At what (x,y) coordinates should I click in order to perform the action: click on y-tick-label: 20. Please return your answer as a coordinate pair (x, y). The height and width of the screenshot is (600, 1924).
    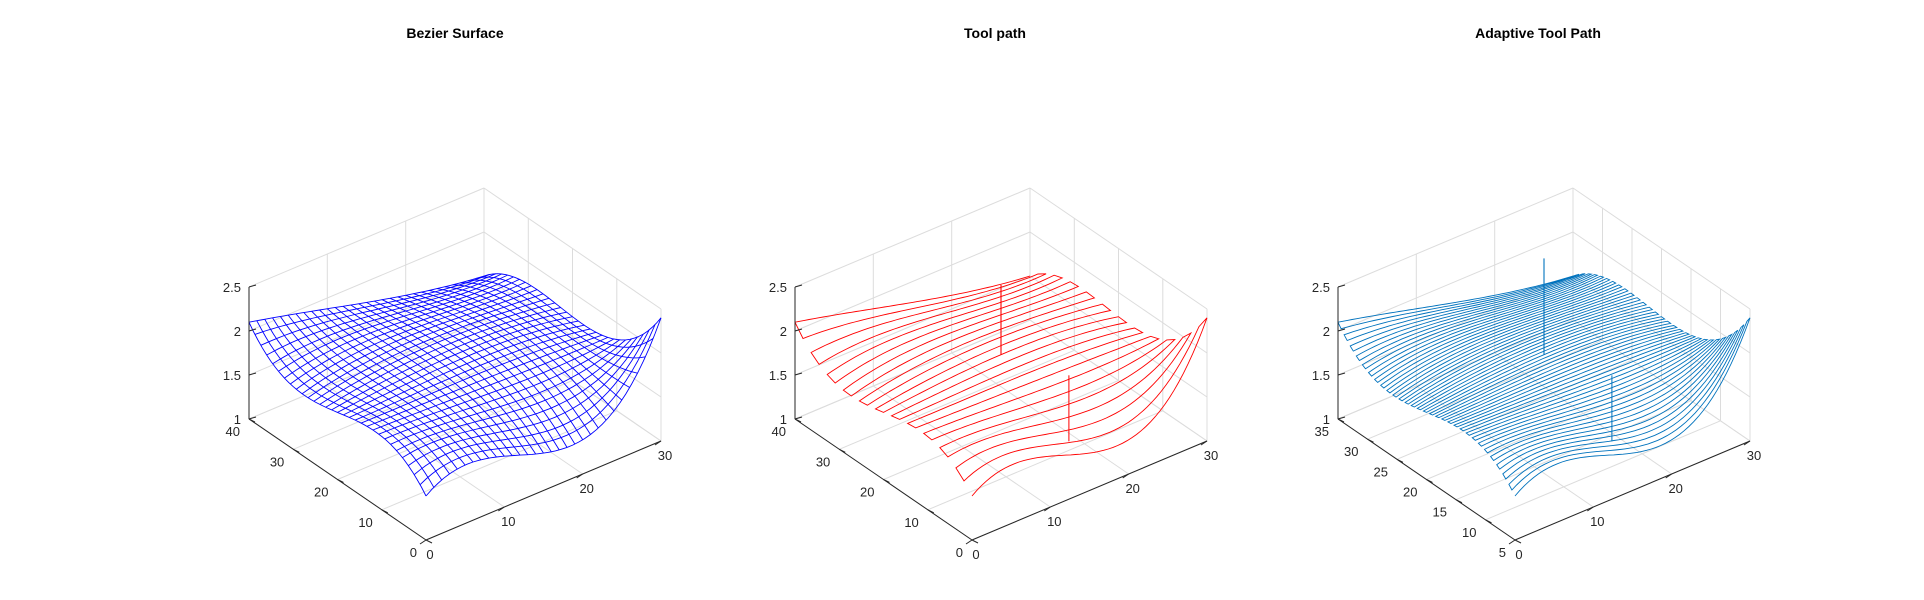
    Looking at the image, I should click on (321, 492).